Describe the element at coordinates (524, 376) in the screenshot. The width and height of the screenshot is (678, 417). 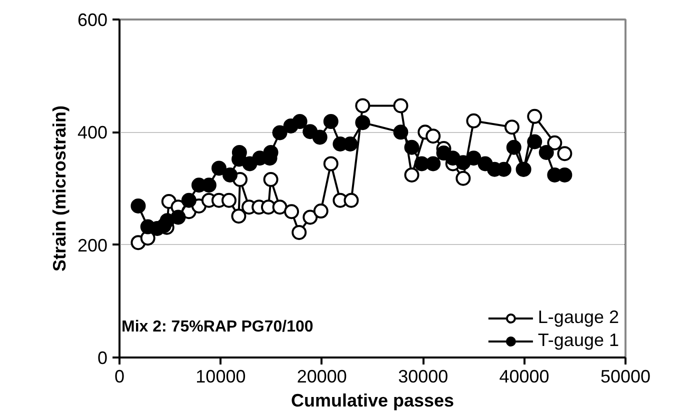
I see `x-tick-label: 40000` at that location.